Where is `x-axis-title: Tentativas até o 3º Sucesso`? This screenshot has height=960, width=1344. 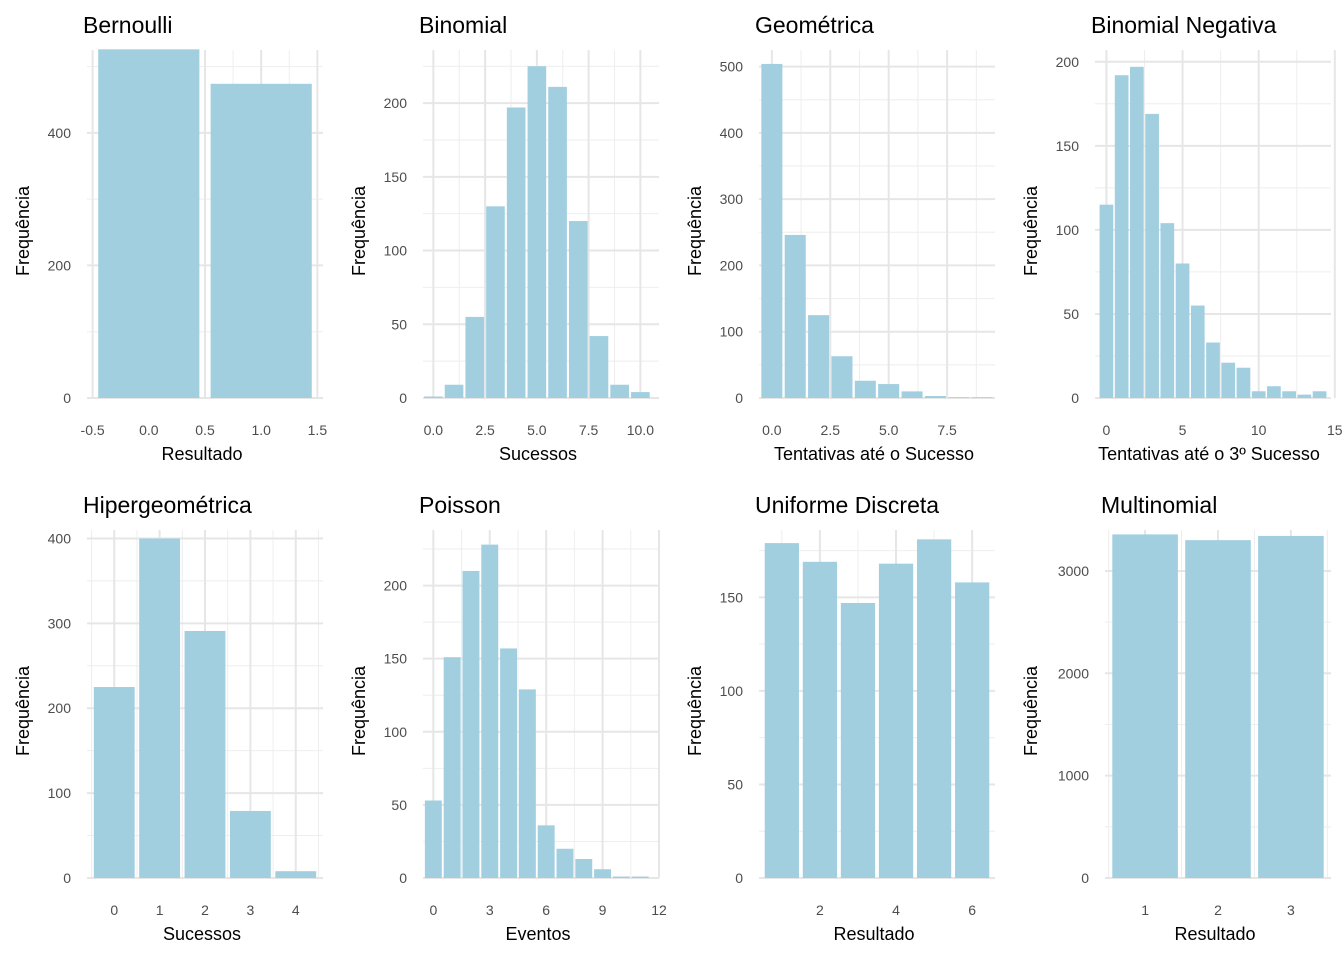
x-axis-title: Tentativas até o 3º Sucesso is located at coordinates (1209, 454).